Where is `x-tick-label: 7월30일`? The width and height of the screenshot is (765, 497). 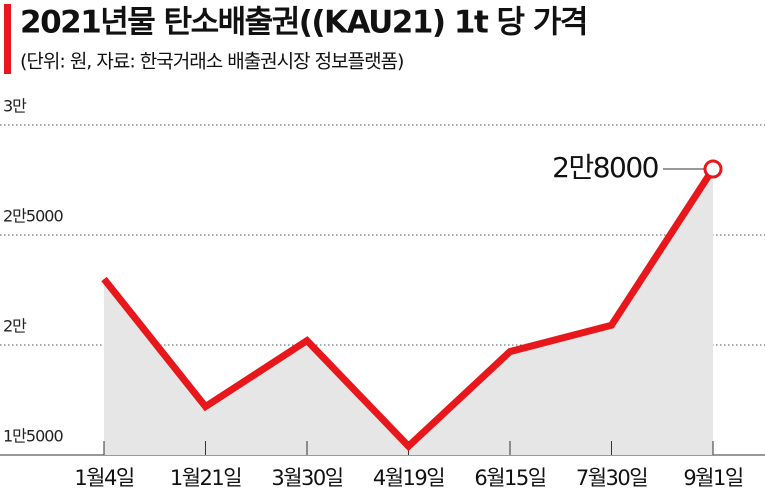
x-tick-label: 7월30일 is located at coordinates (611, 478).